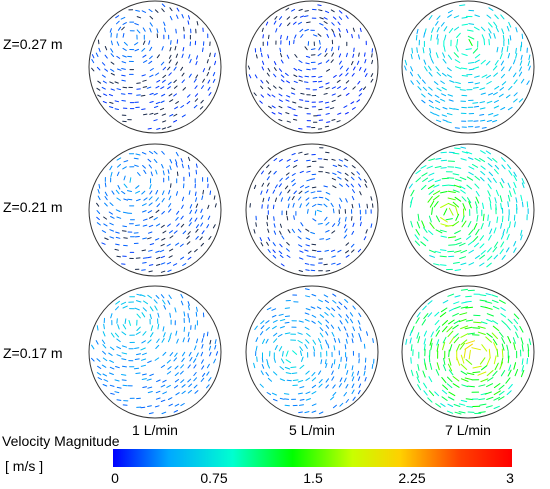 This screenshot has width=550, height=489. I want to click on domain-boundary-circle, so click(468, 210).